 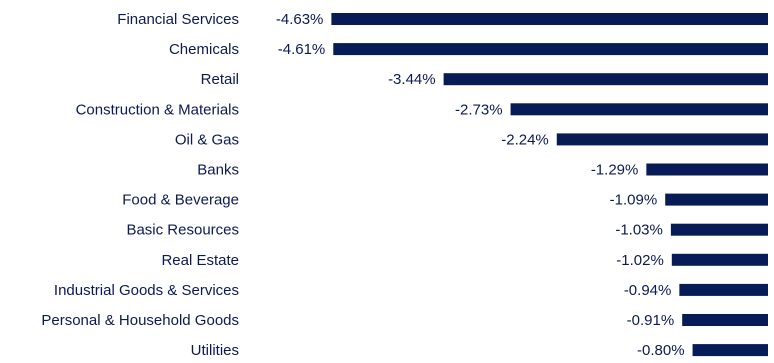 What do you see at coordinates (146, 290) in the screenshot?
I see `category-label: Industrial Goods & Services` at bounding box center [146, 290].